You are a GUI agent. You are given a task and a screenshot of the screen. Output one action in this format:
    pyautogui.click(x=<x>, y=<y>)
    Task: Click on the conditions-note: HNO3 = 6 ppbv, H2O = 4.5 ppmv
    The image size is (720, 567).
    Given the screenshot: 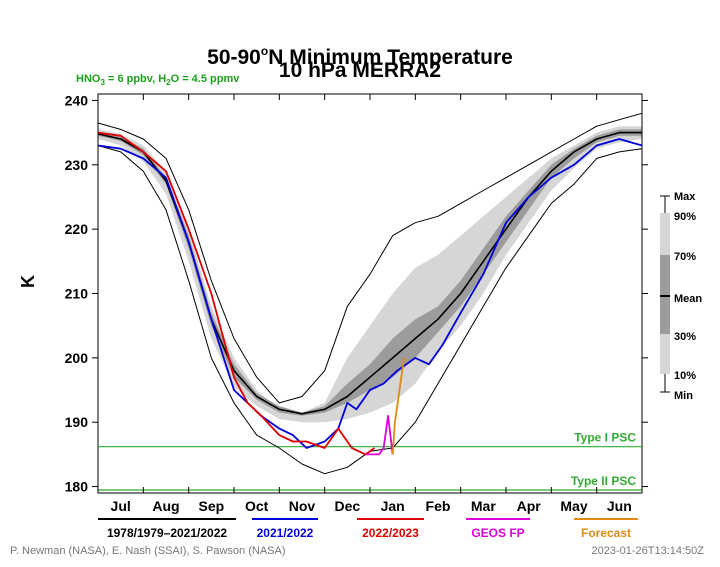 What is the action you would take?
    pyautogui.click(x=158, y=80)
    